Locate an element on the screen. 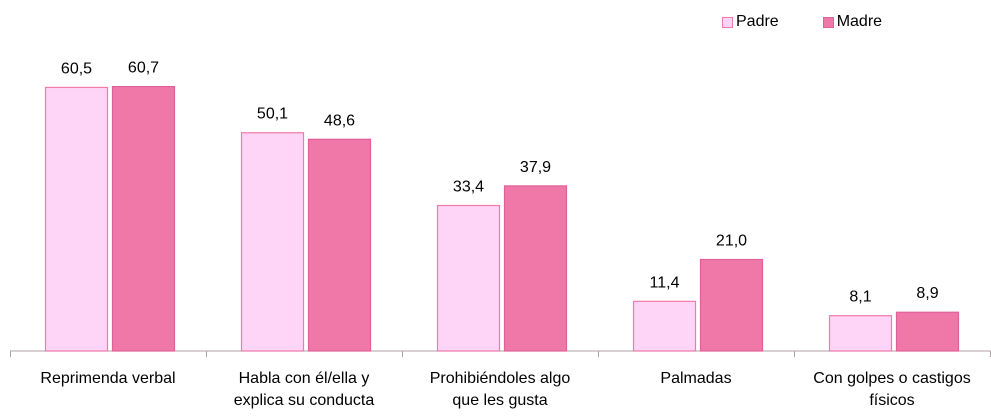  category-label: Habla con él/ella y explica su conducta is located at coordinates (304, 390).